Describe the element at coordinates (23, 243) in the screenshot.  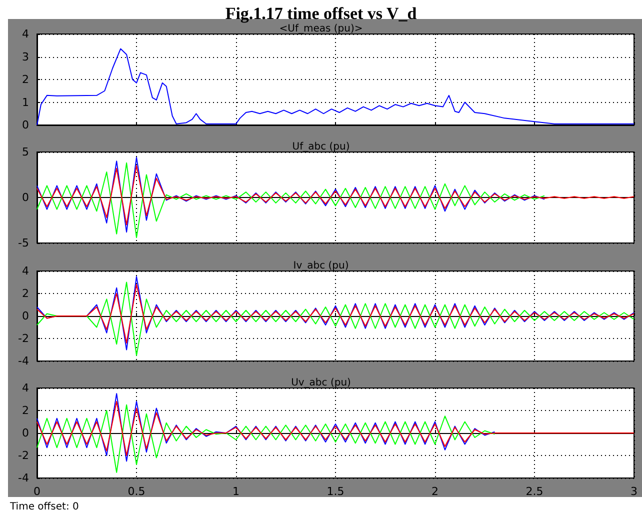
I see `y-tick-label: -5` at that location.